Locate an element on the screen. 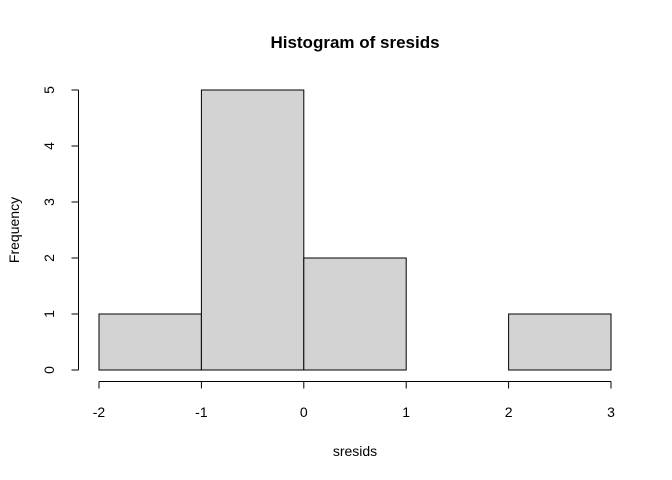  y-tick-label-4: 4 is located at coordinates (49, 146).